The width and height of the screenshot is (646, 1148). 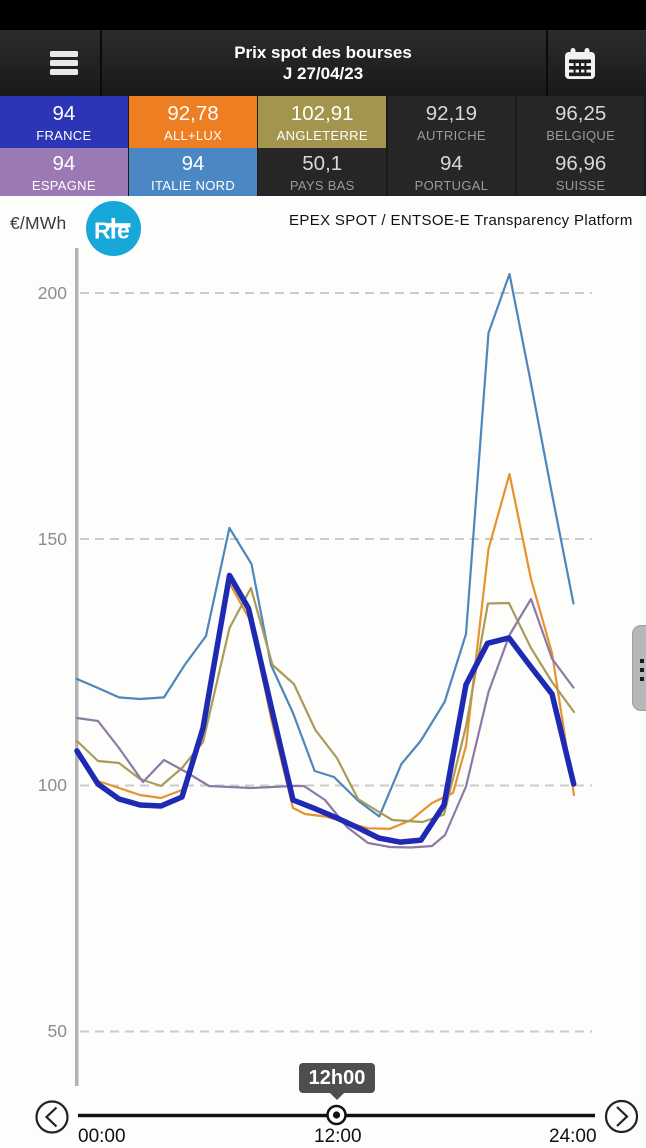 What do you see at coordinates (52, 539) in the screenshot?
I see `svg-text: 150` at bounding box center [52, 539].